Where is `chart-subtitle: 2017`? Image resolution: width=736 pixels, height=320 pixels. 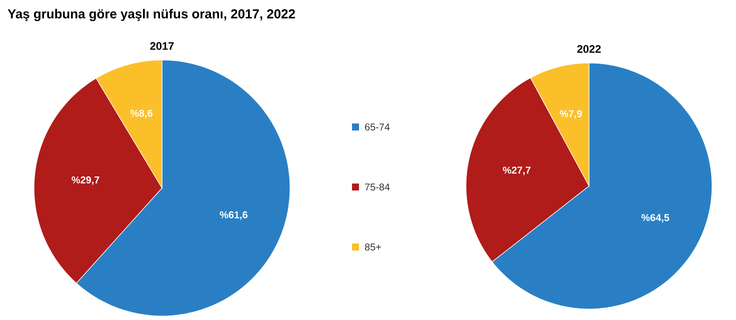 chart-subtitle: 2017 is located at coordinates (162, 46).